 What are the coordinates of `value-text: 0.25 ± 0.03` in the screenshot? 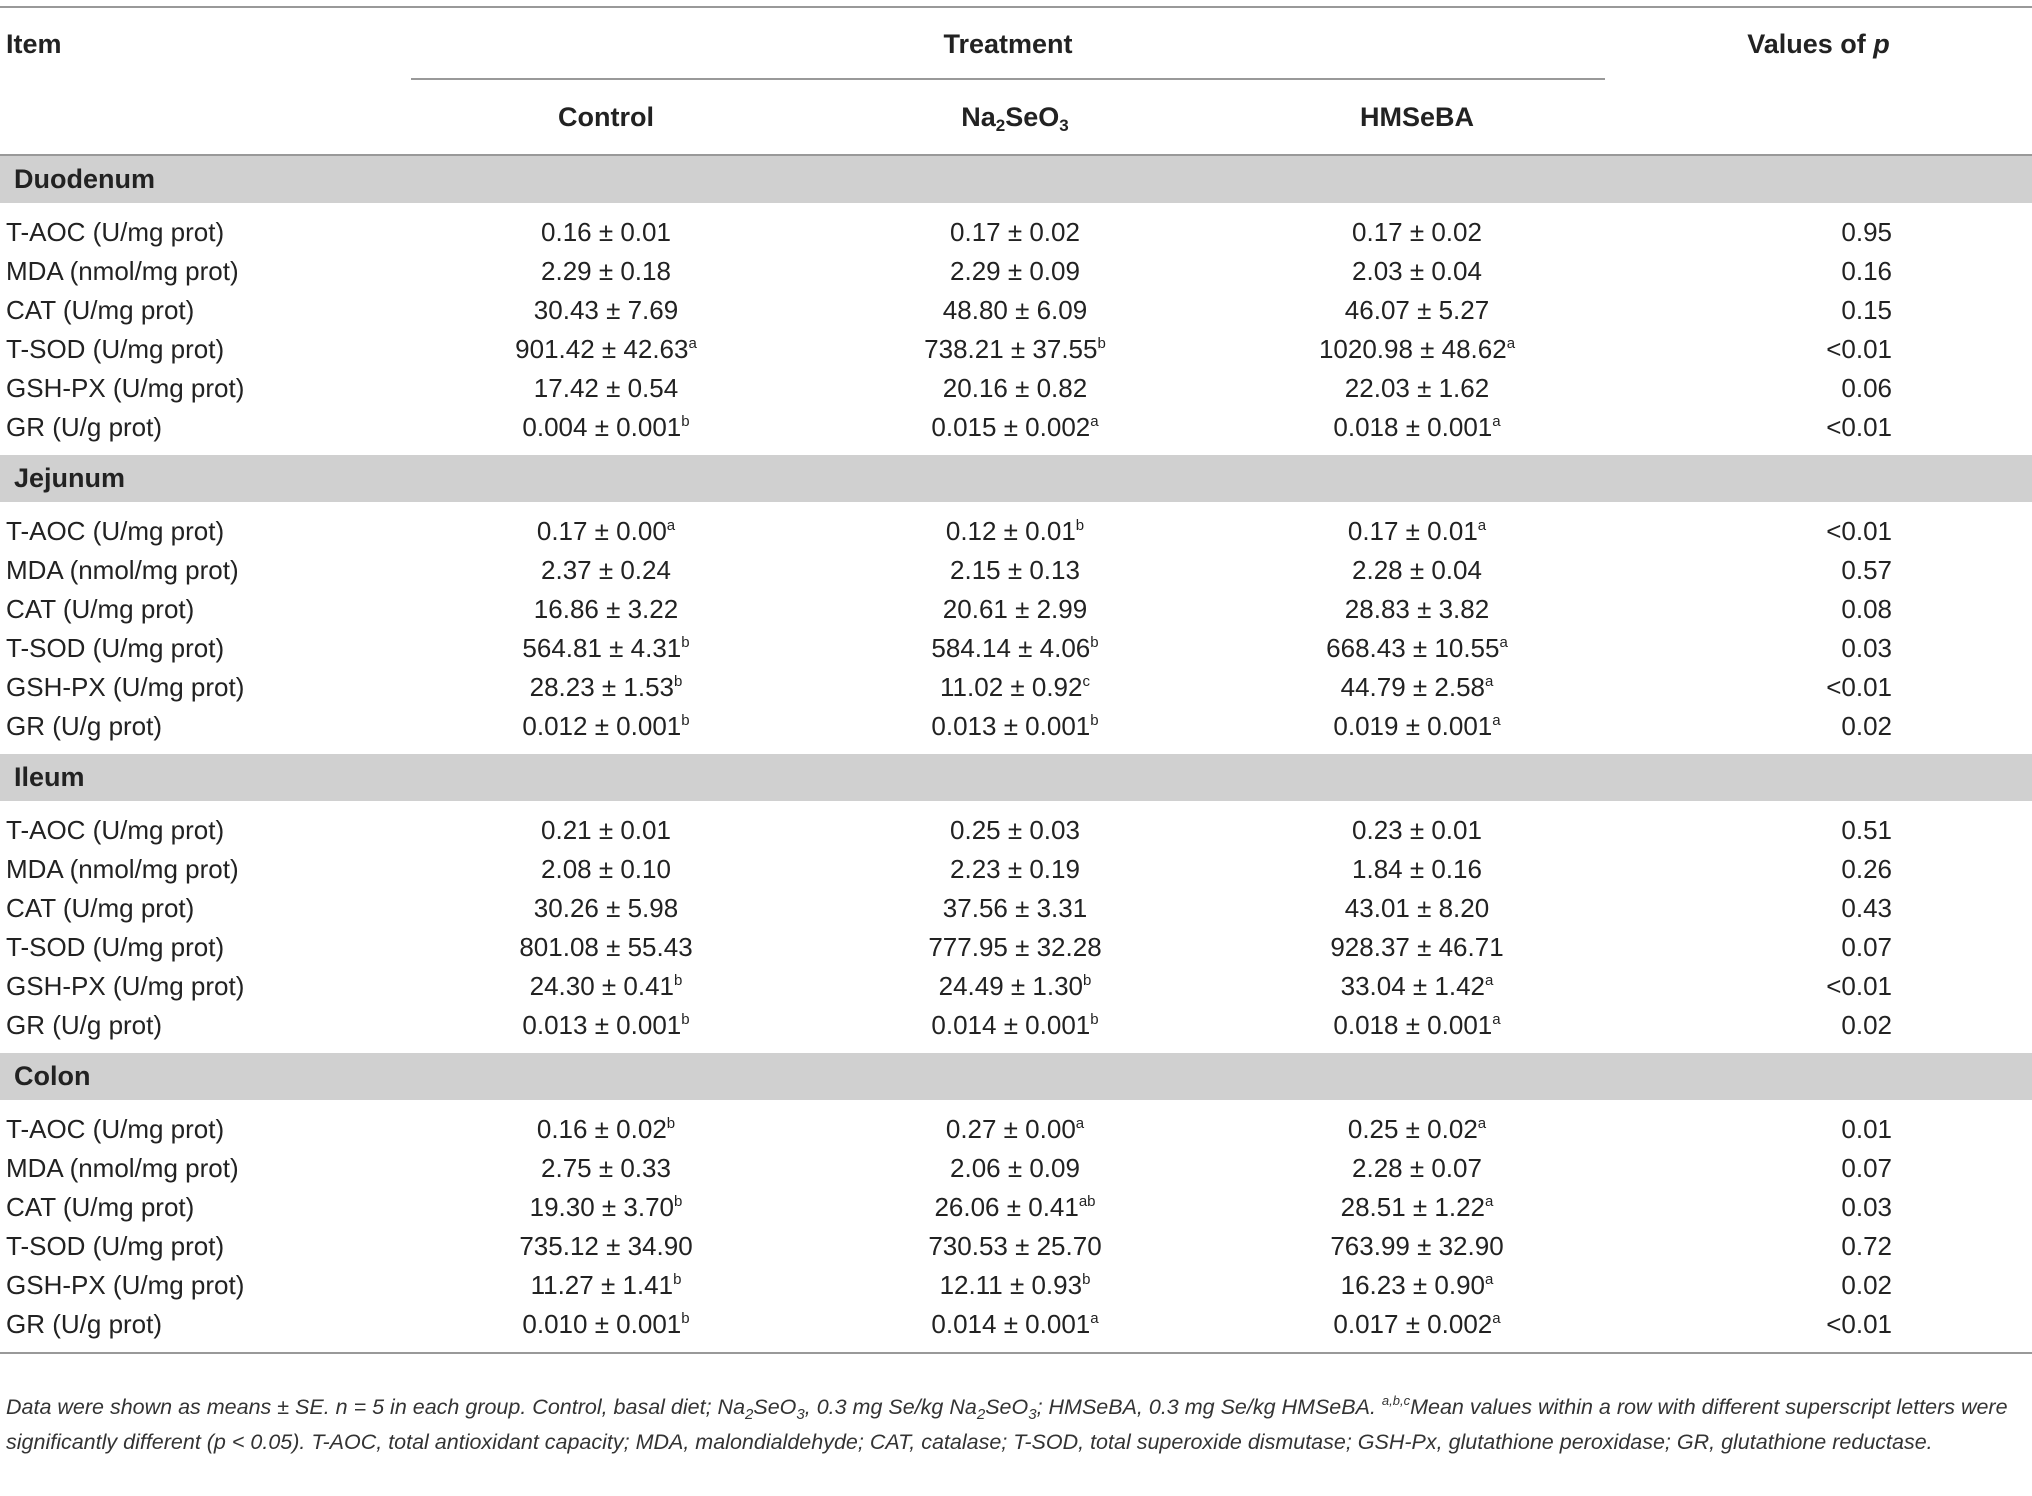 It's located at (1015, 830).